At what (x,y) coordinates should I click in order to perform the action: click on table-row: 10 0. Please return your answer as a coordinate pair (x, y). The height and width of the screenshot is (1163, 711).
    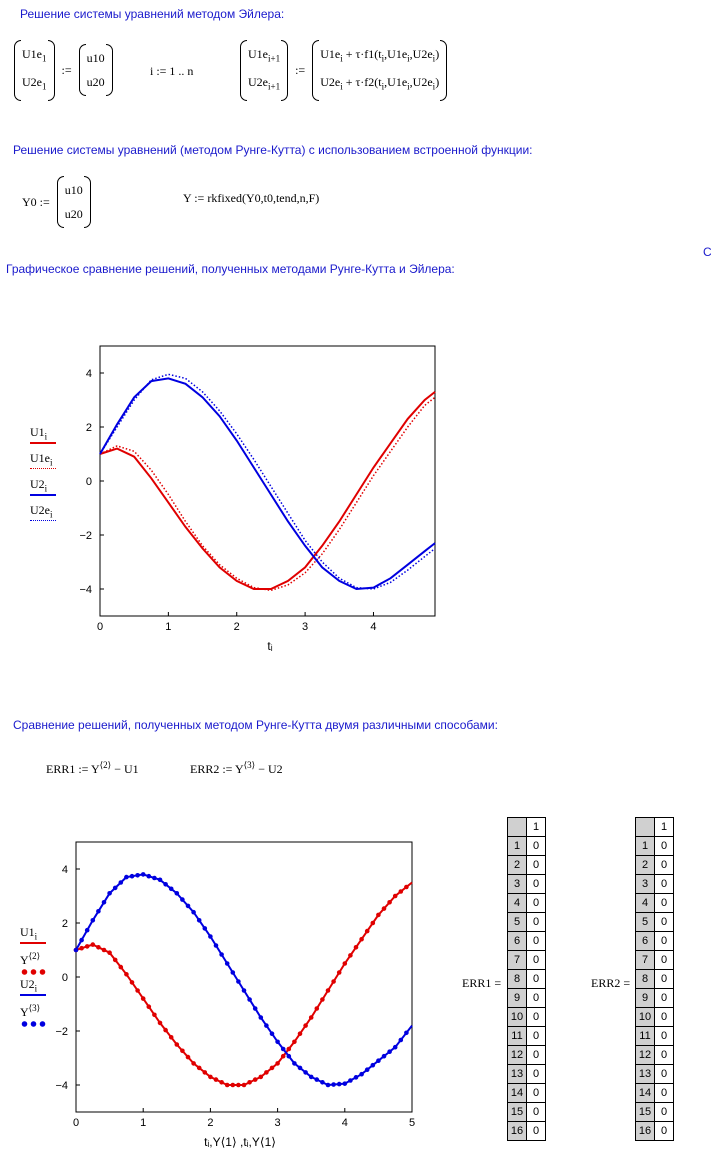
    Looking at the image, I should click on (526, 1017).